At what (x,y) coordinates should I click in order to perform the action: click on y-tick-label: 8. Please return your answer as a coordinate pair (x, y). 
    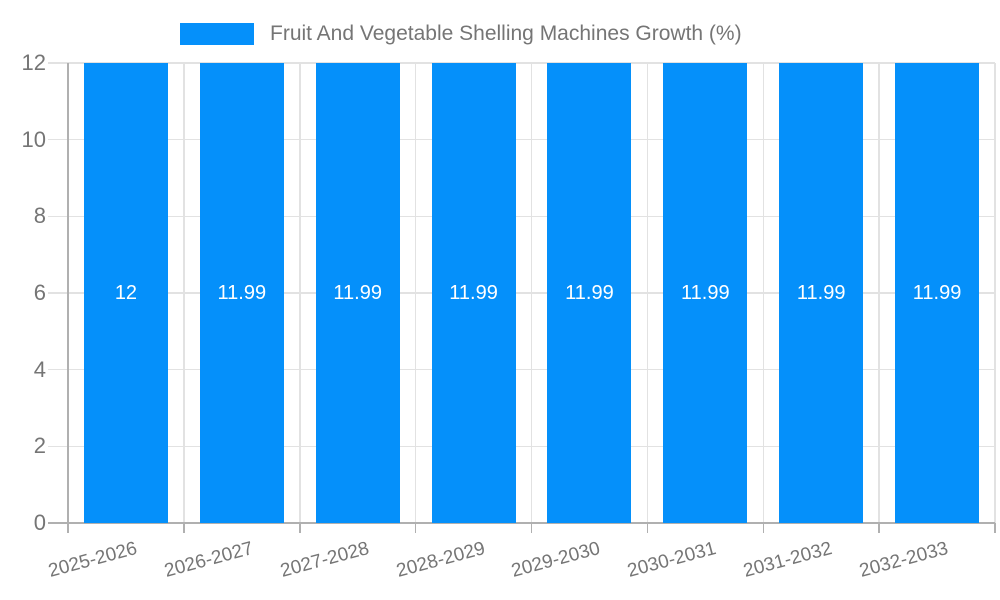
    Looking at the image, I should click on (39, 216).